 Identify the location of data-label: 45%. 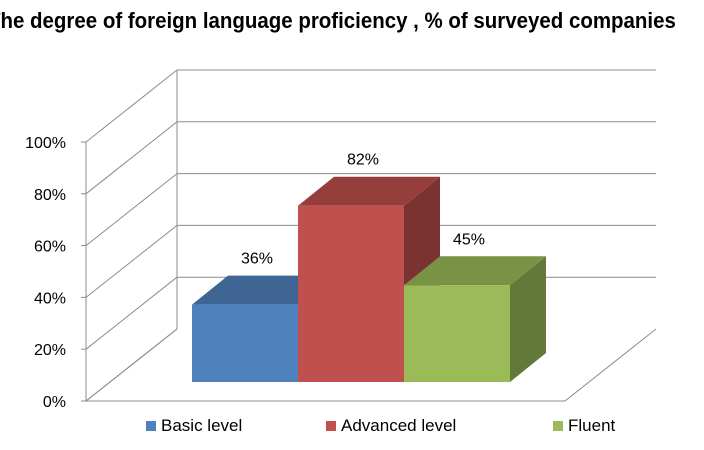
(469, 239).